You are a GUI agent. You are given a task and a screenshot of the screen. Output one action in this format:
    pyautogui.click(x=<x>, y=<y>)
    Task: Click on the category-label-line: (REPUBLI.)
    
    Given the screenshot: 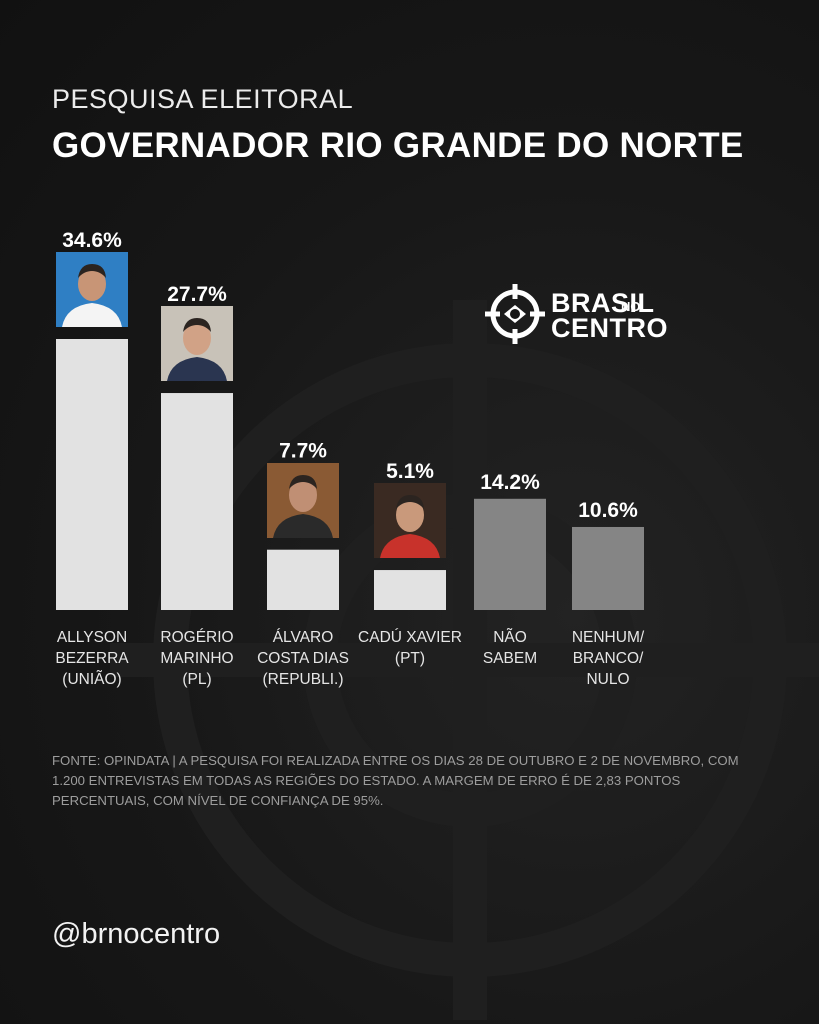 What is the action you would take?
    pyautogui.click(x=303, y=679)
    